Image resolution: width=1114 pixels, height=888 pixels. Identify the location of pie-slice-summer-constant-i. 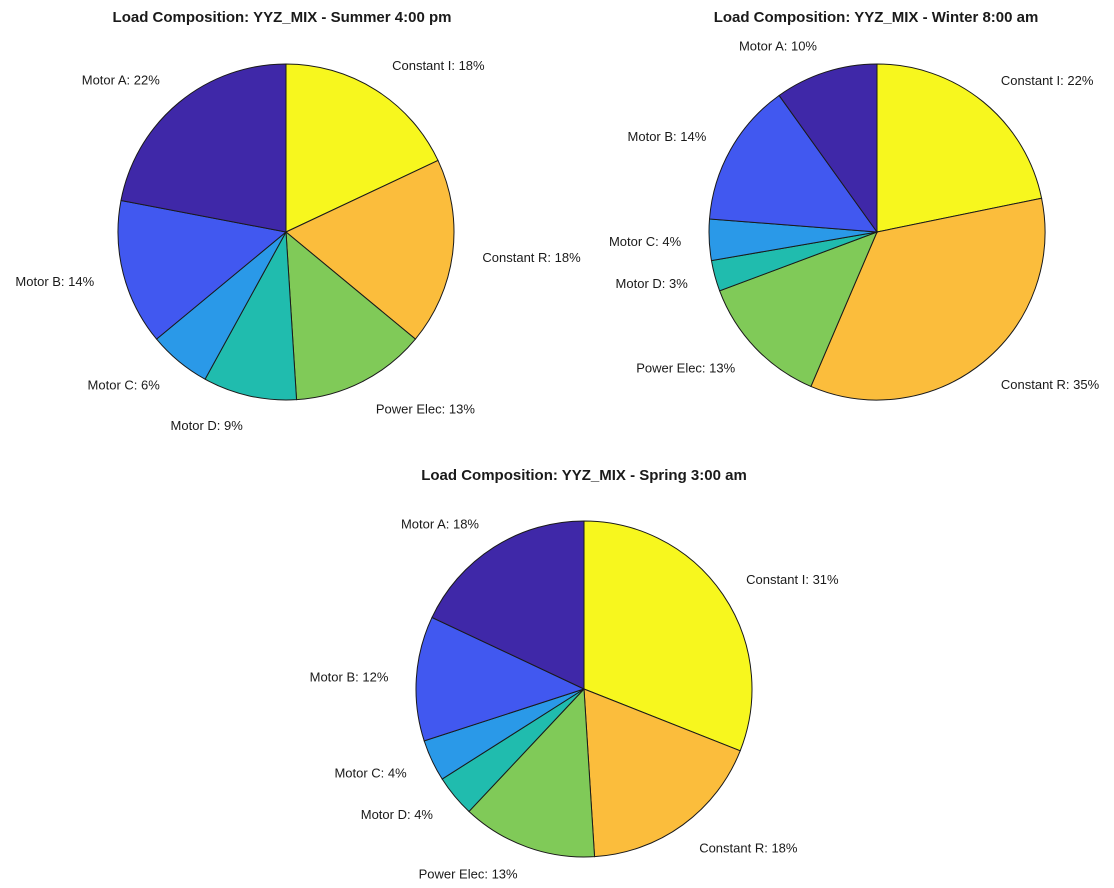
(362, 148).